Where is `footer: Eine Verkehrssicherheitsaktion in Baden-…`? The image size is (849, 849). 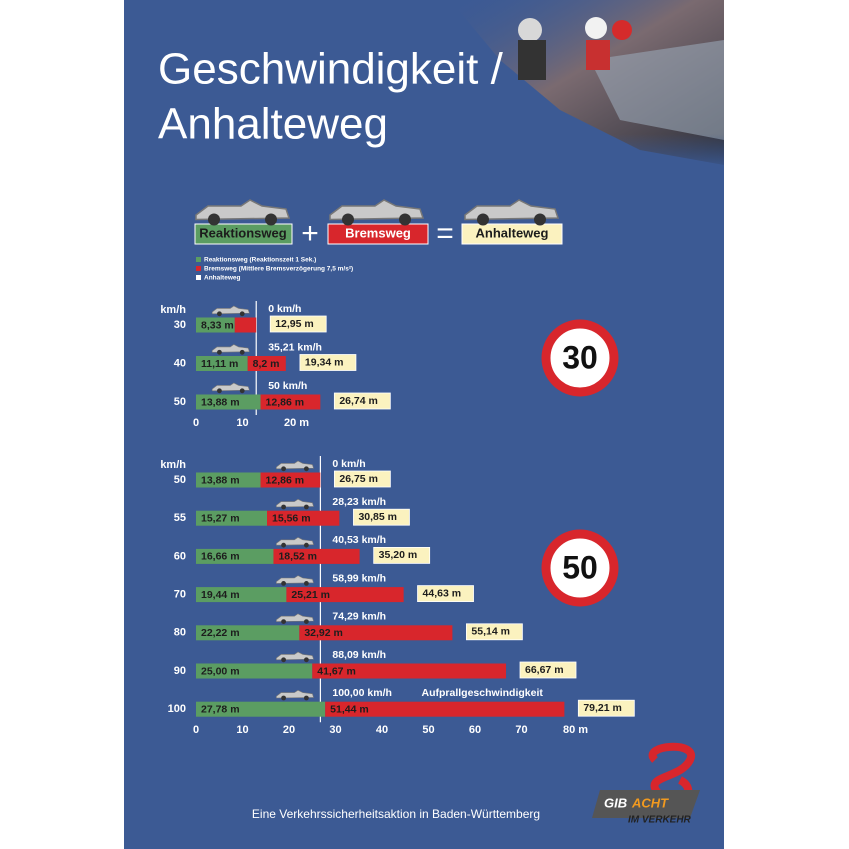
footer: Eine Verkehrssicherheitsaktion in Baden-… is located at coordinates (396, 814).